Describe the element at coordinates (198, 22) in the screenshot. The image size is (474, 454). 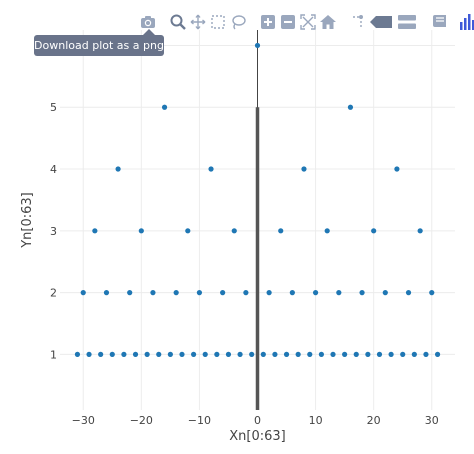
I see `pan-icon` at that location.